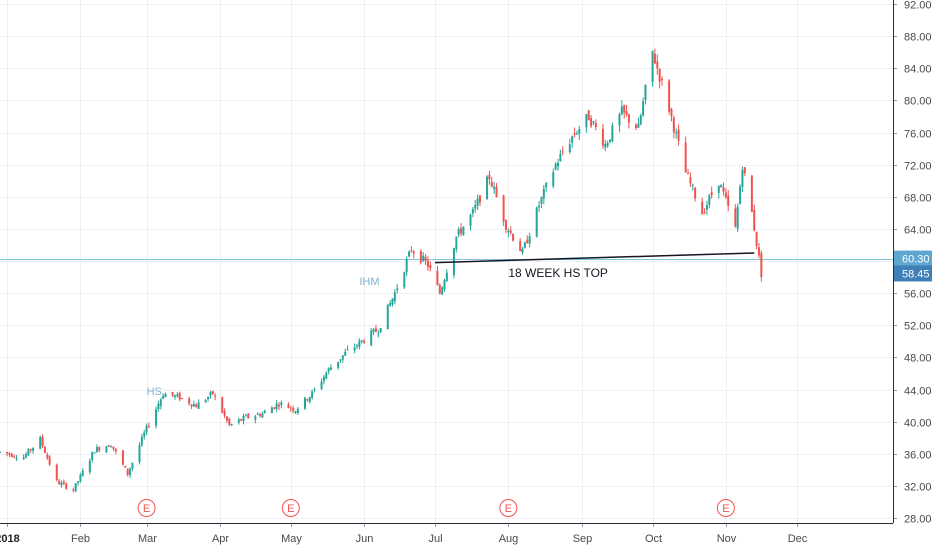 The height and width of the screenshot is (555, 932). I want to click on earnings-marker-label: E, so click(146, 509).